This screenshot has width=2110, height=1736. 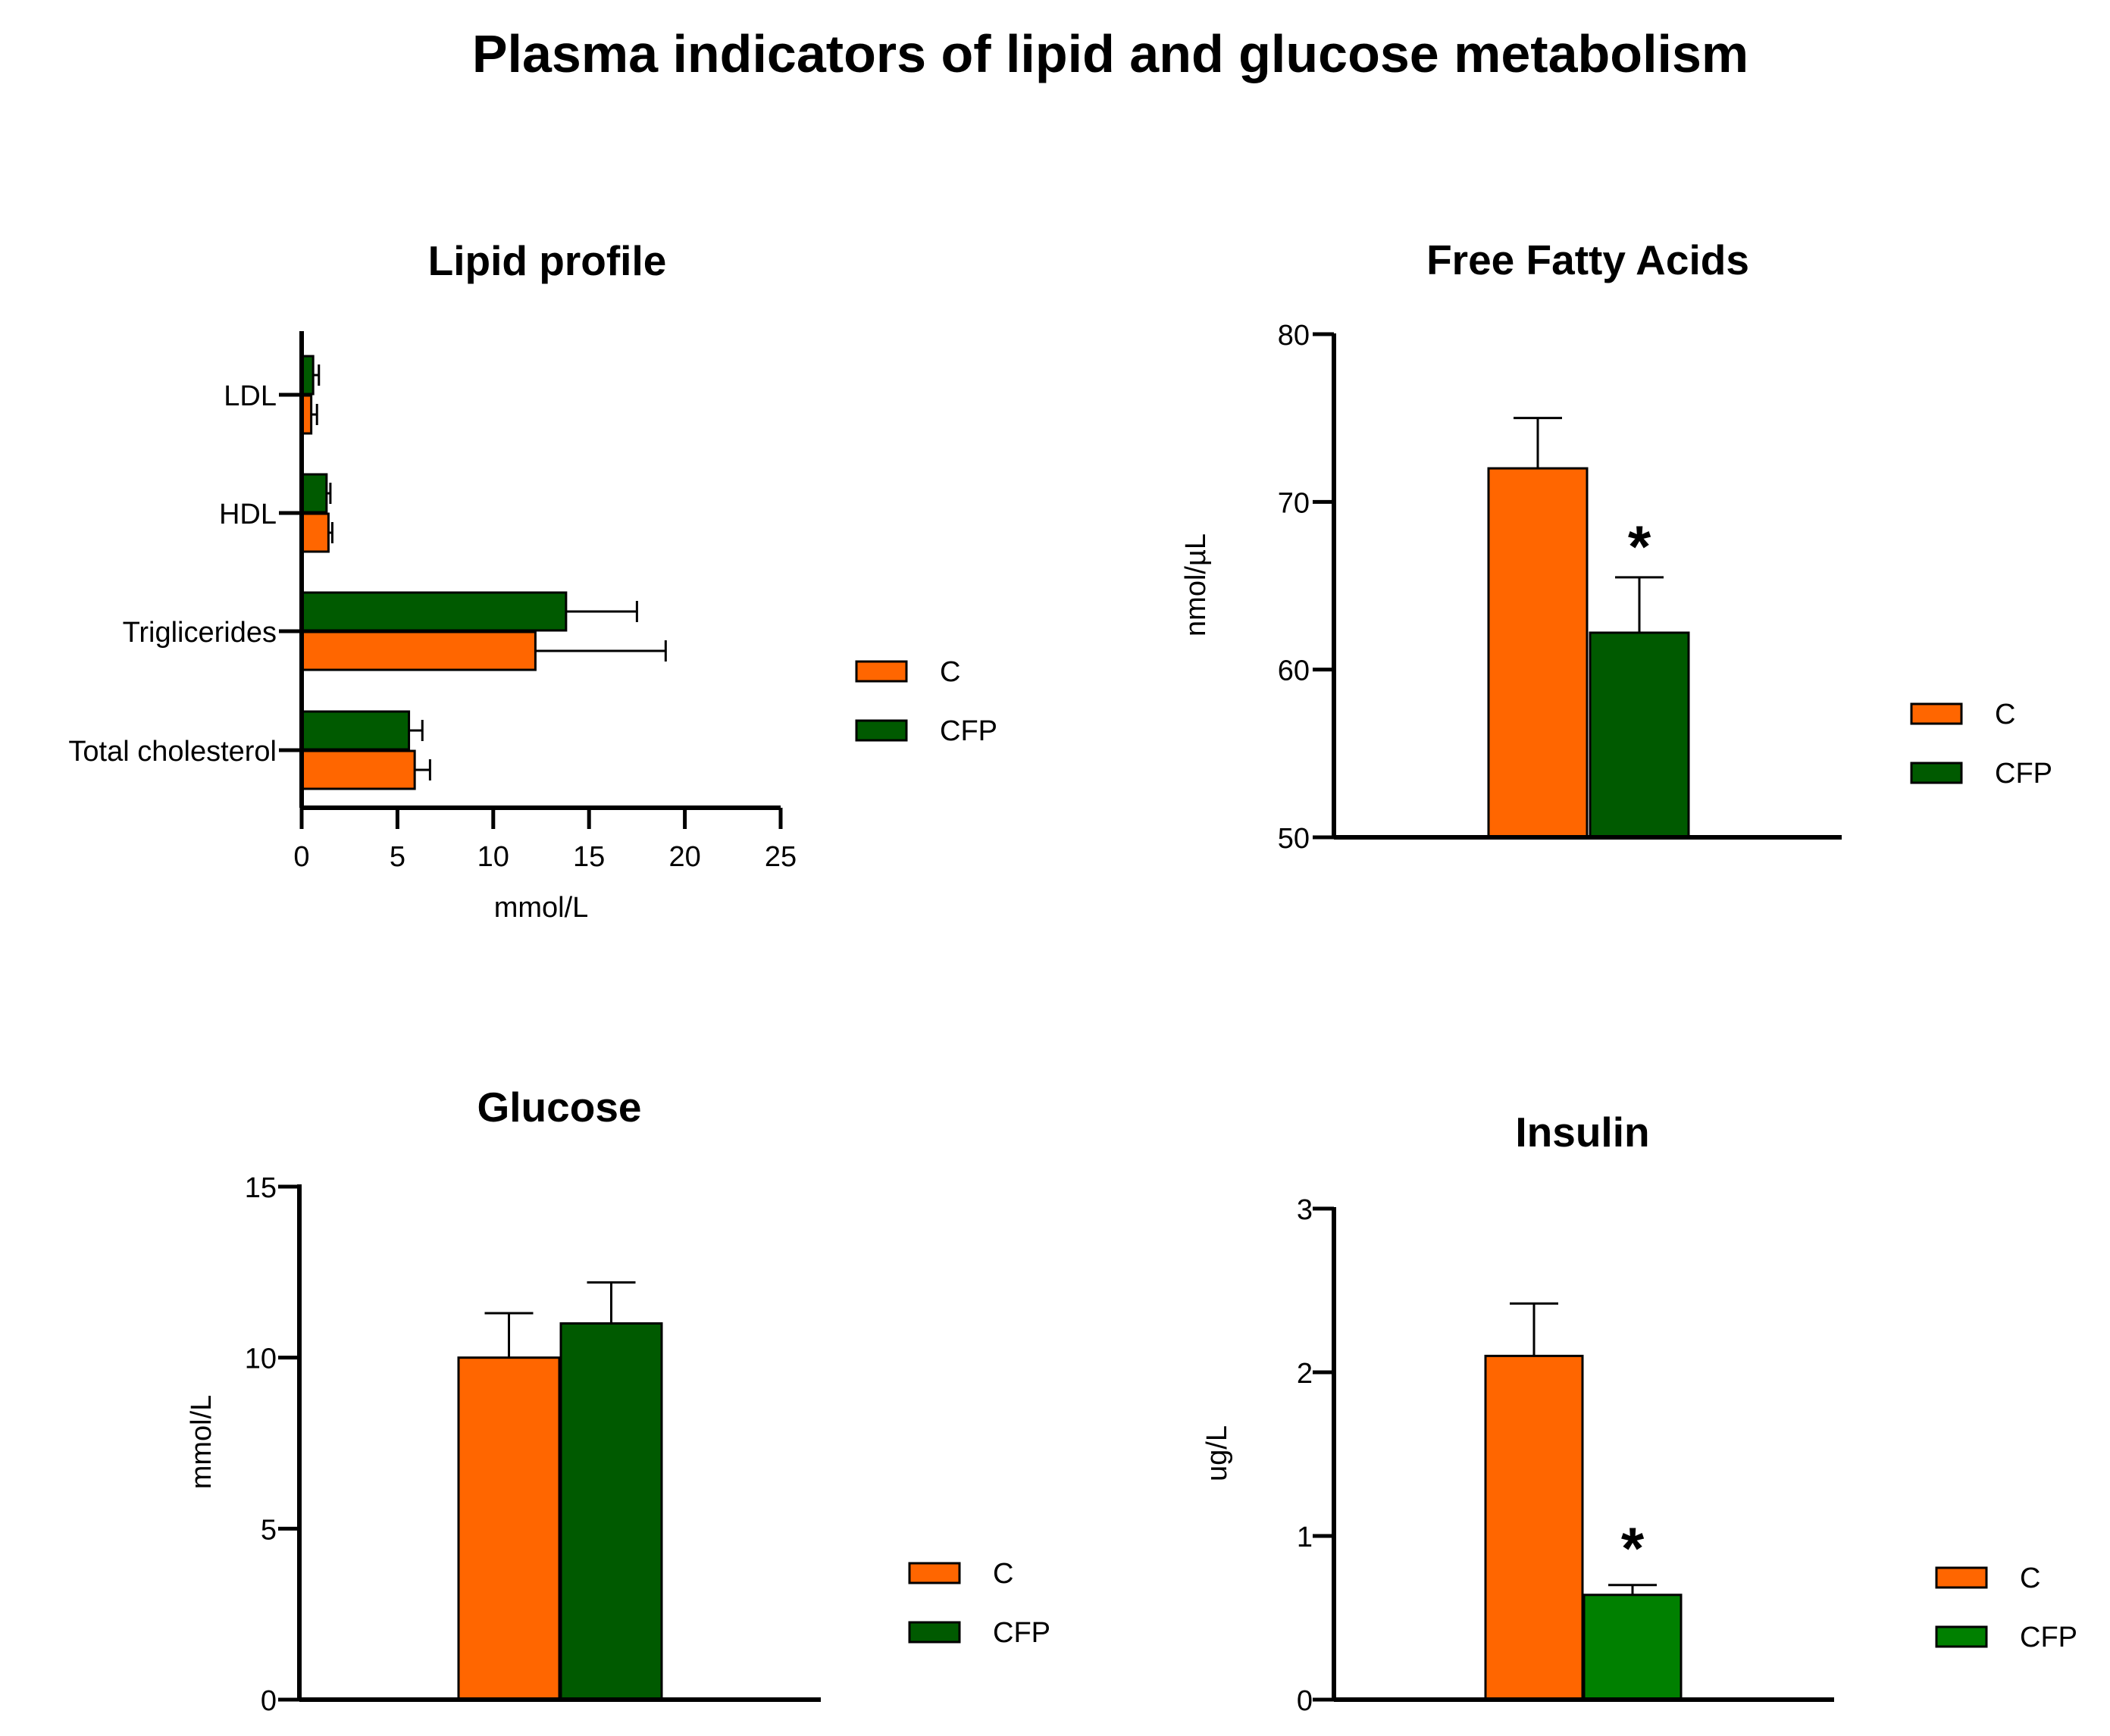 I want to click on ffa-legend-swatch-cfp, so click(x=1937, y=773).